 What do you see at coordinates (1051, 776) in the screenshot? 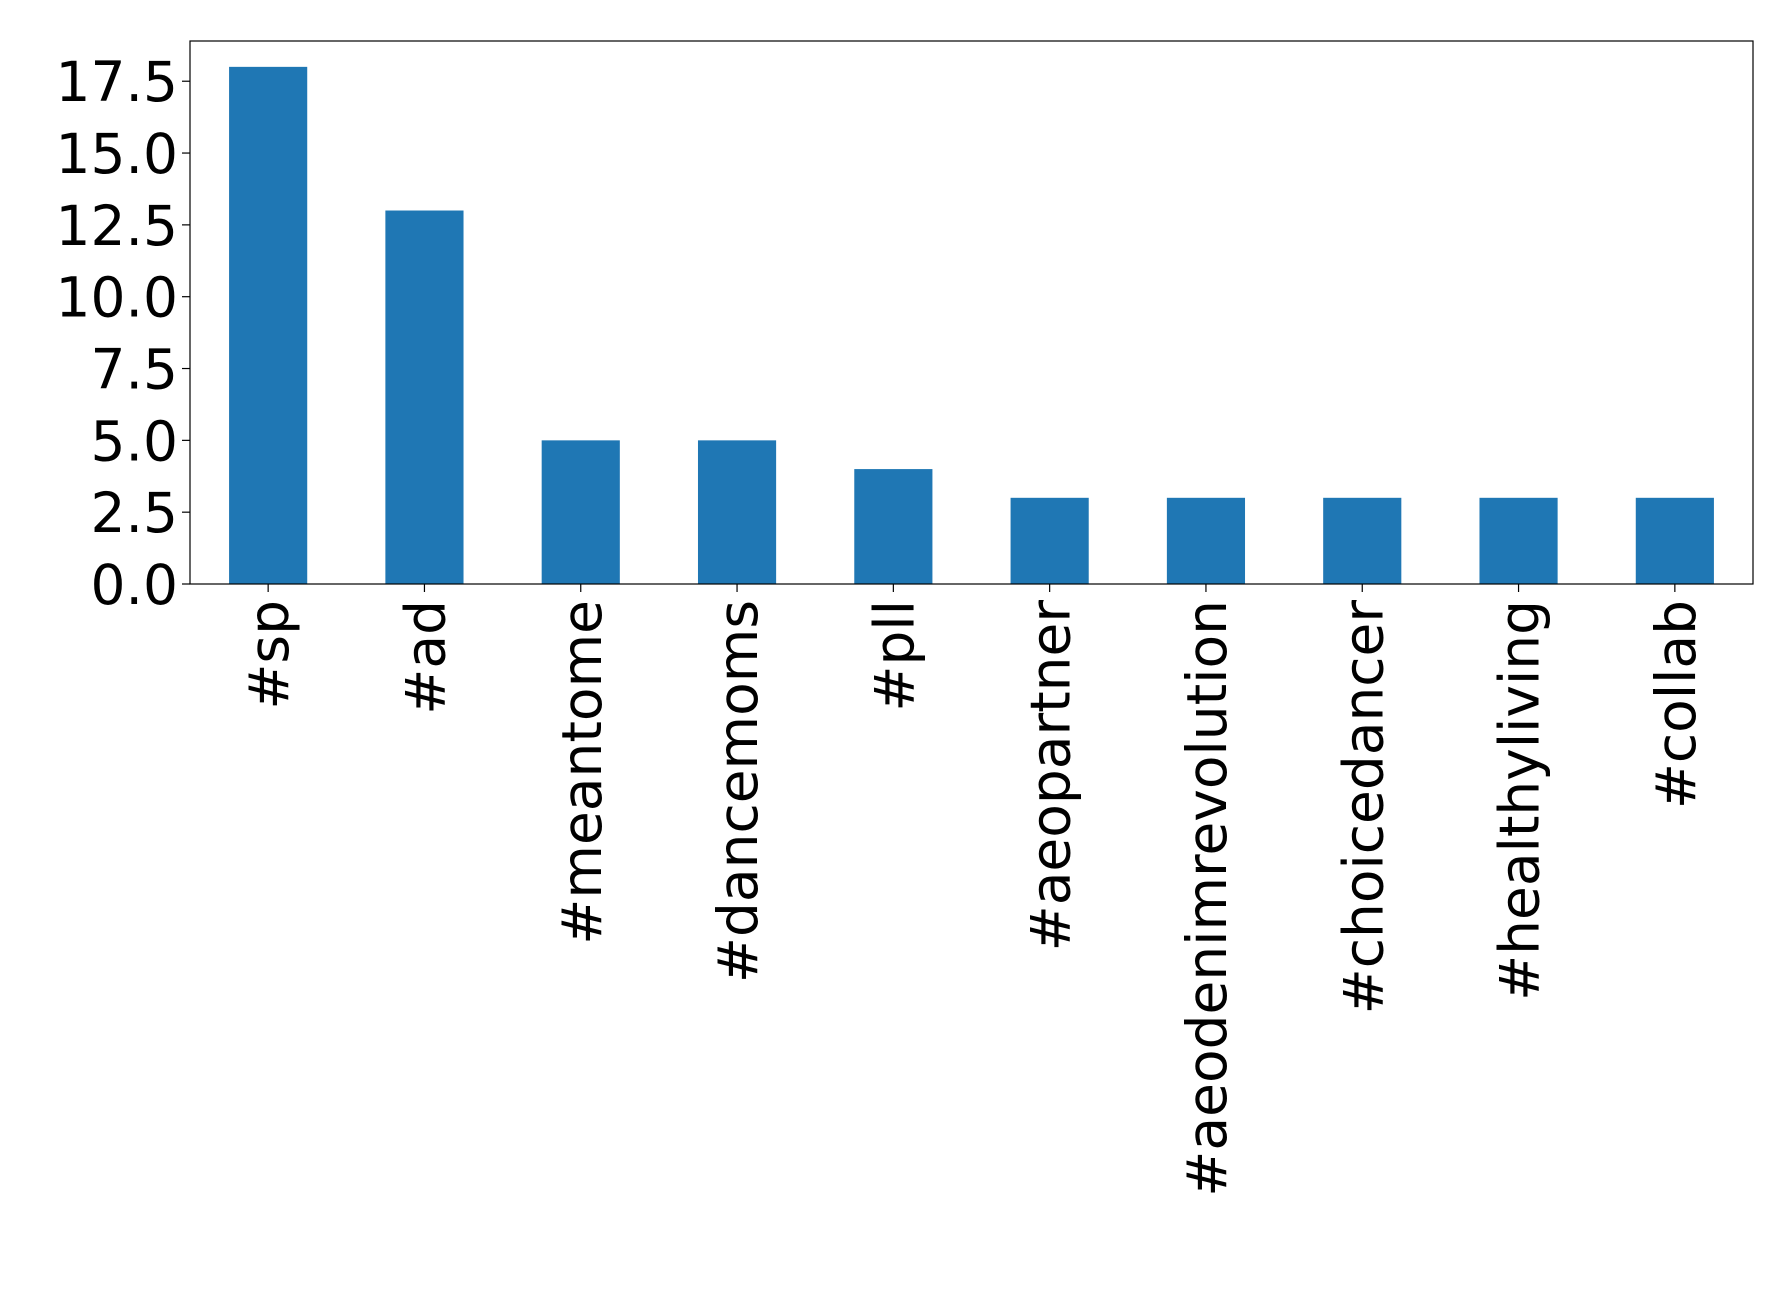
I see `x-tick-label: #aeopartner` at bounding box center [1051, 776].